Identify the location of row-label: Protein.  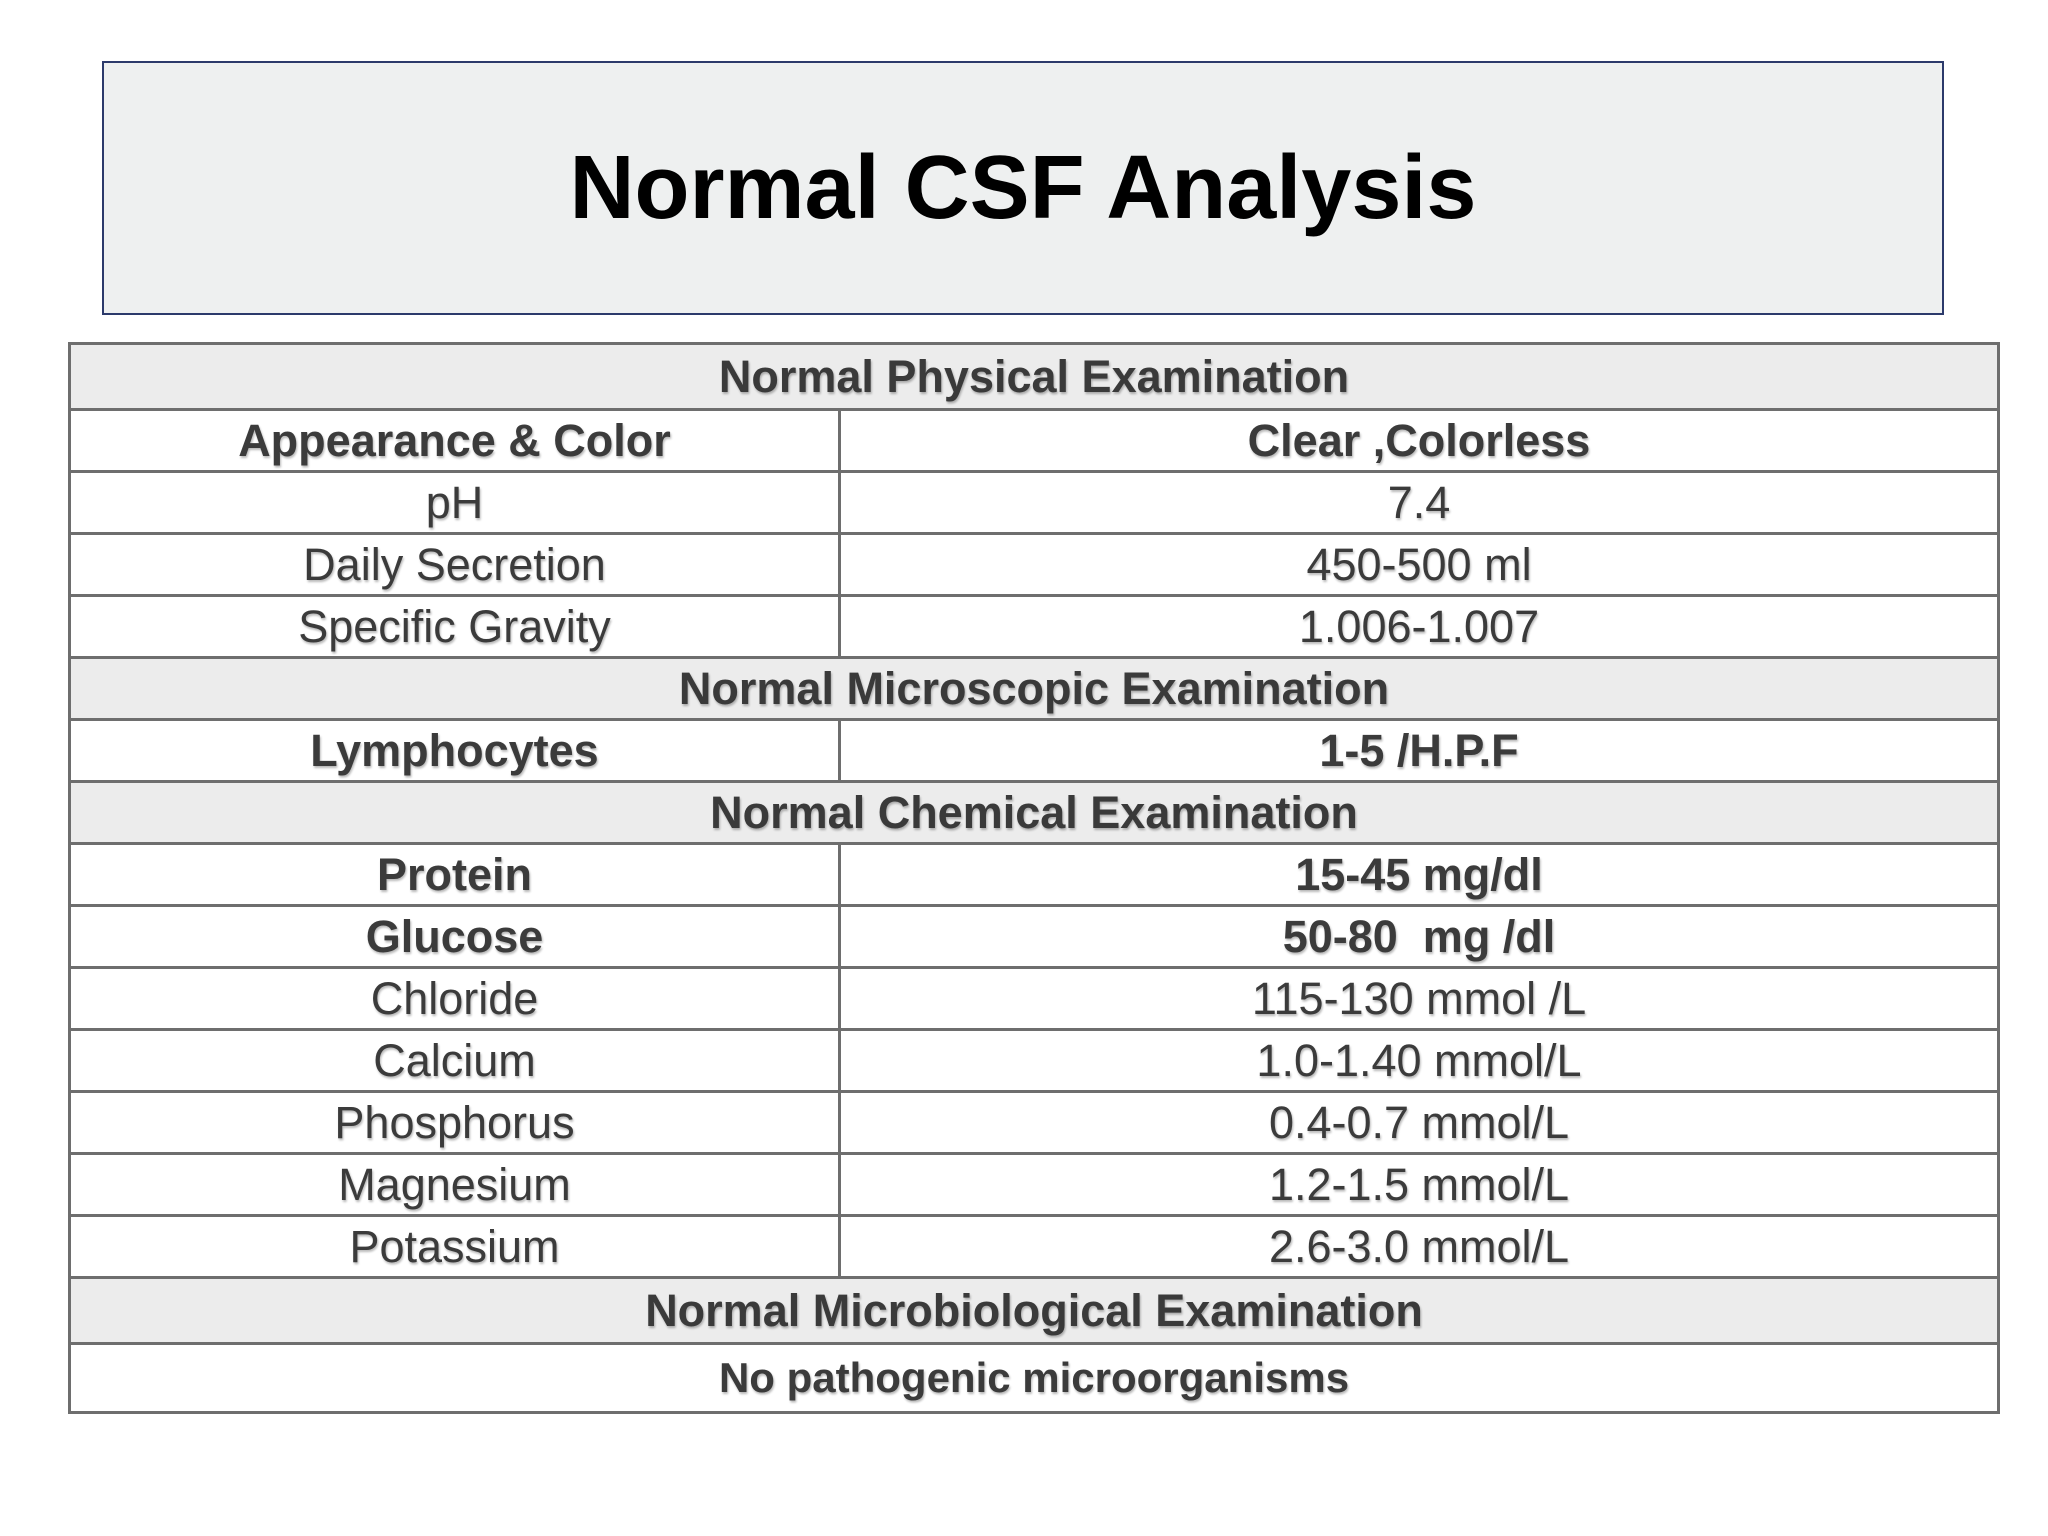
(454, 874).